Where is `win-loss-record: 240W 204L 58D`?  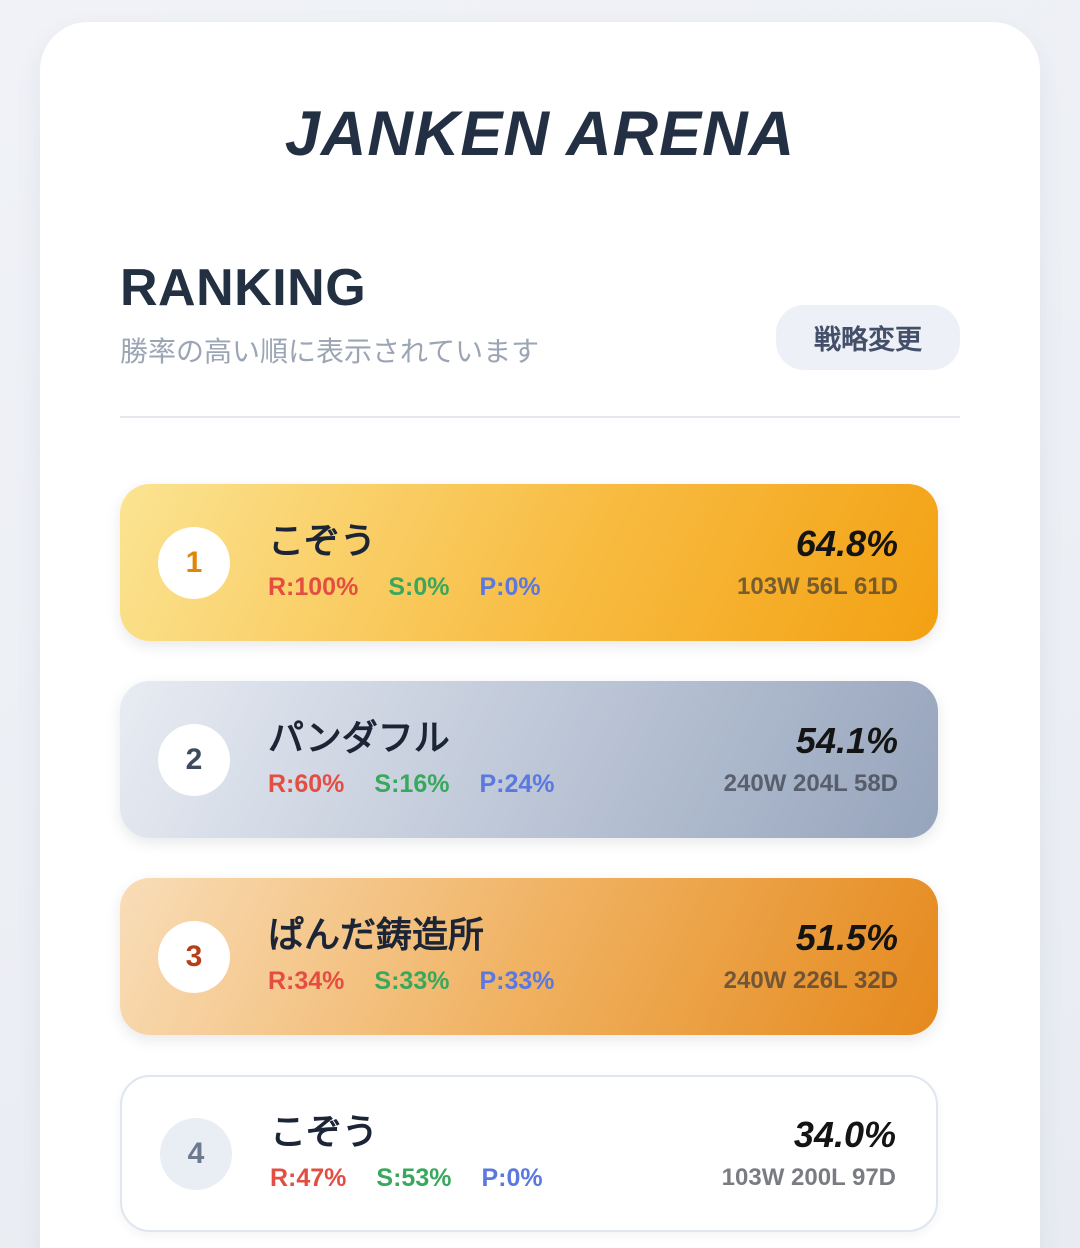
win-loss-record: 240W 204L 58D is located at coordinates (810, 783).